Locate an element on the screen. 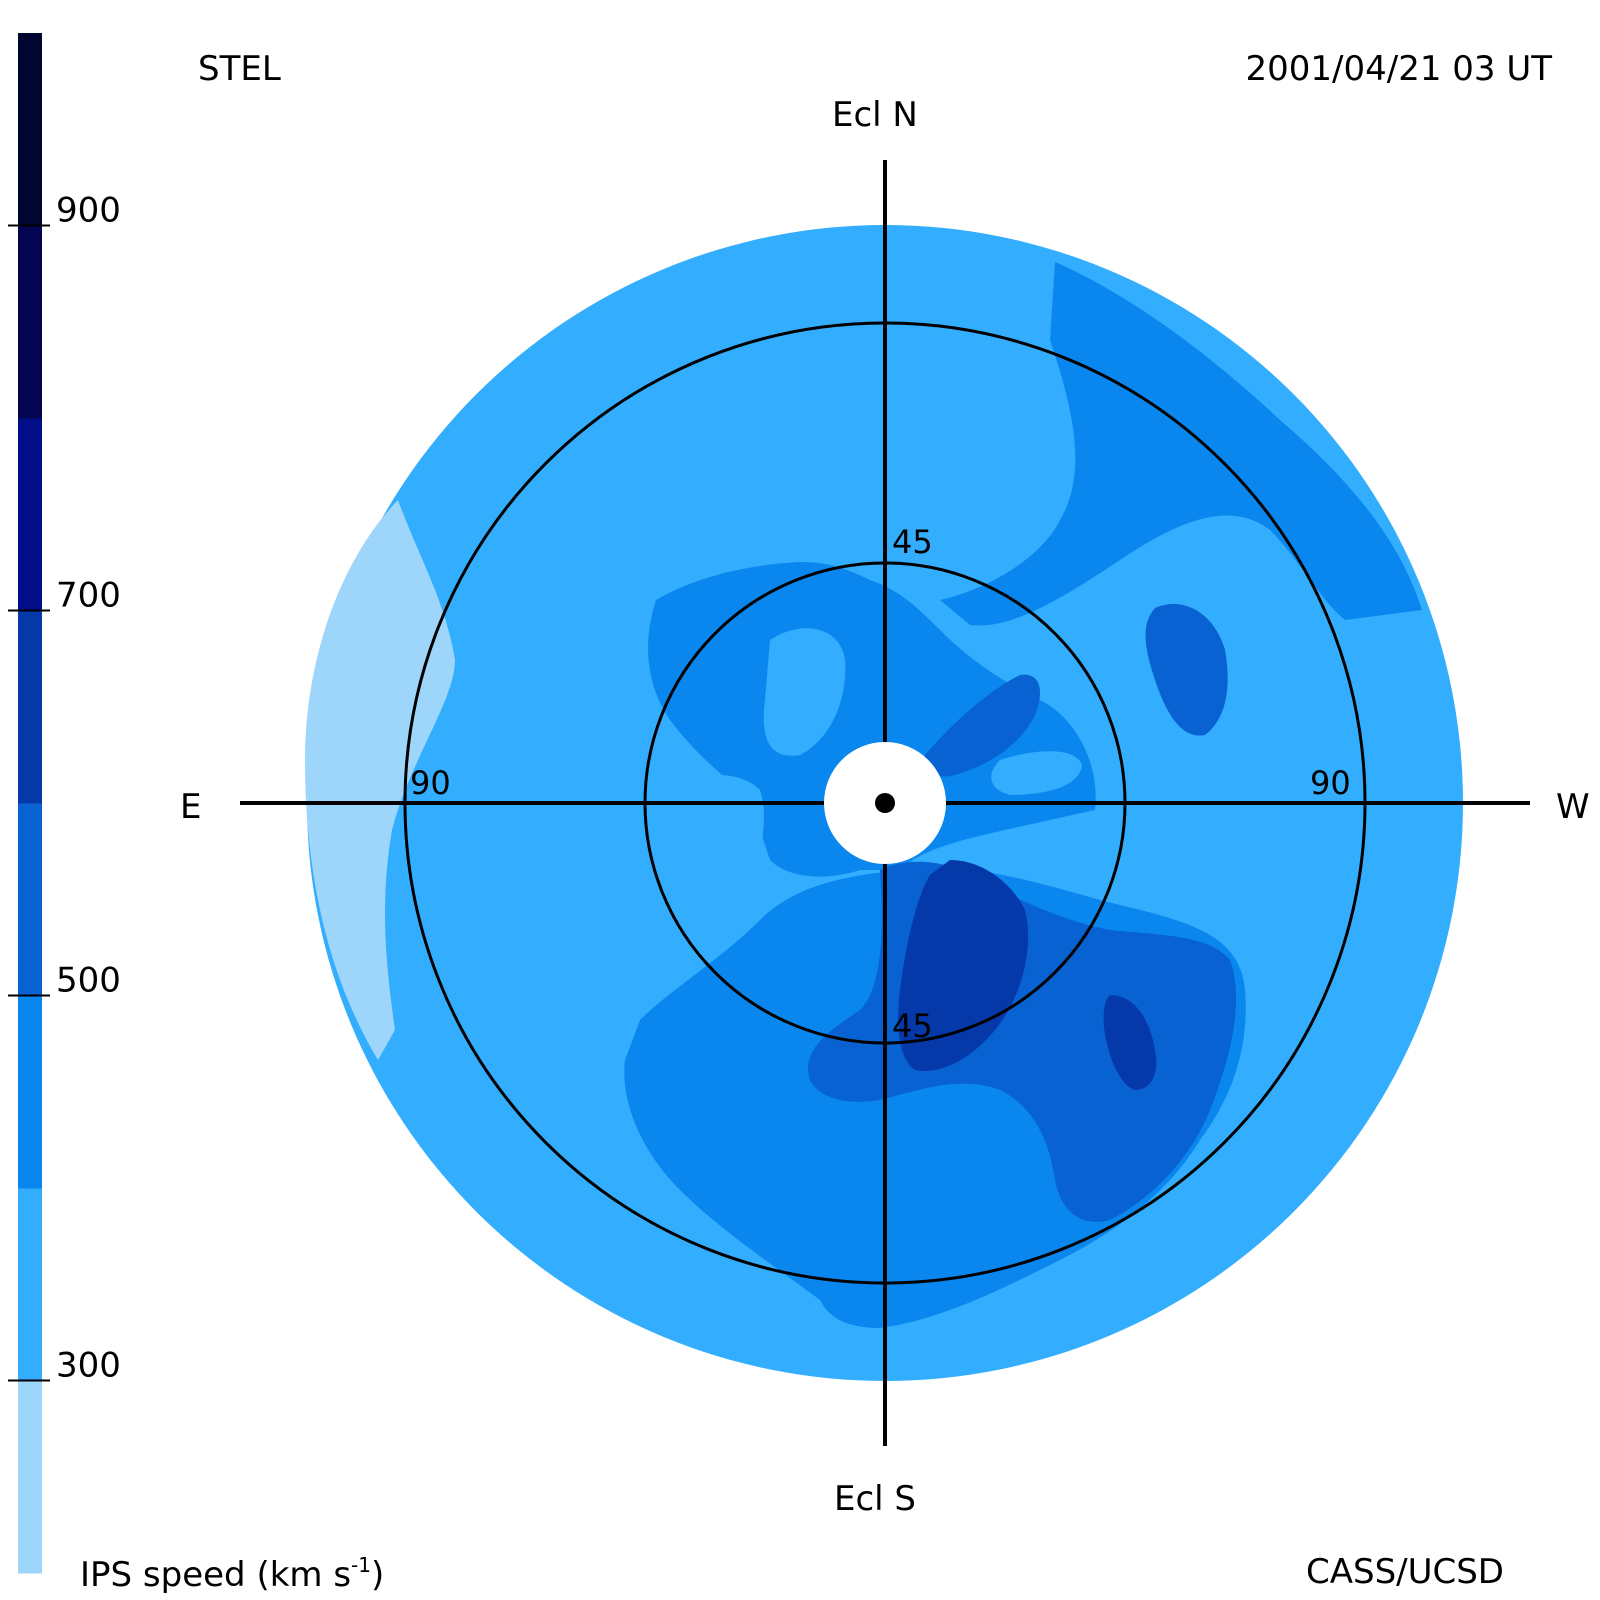 Image resolution: width=1600 pixels, height=1600 pixels. region-500-600-northwest is located at coordinates (1186, 670).